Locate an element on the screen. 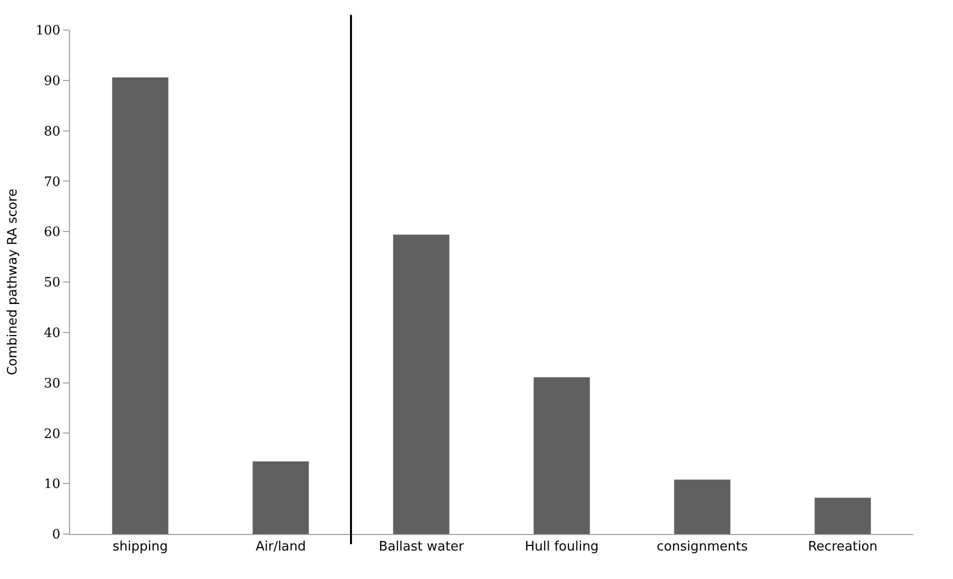 Image resolution: width=953 pixels, height=579 pixels. y-tick-label: 20 is located at coordinates (52, 434).